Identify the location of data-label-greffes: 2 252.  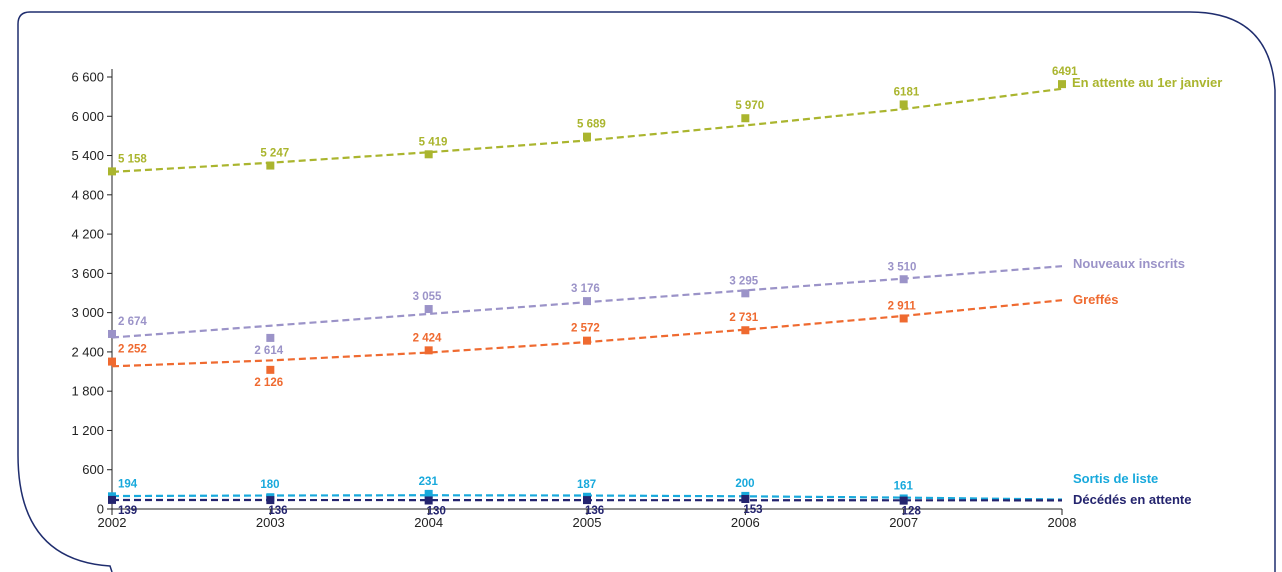
(132, 350).